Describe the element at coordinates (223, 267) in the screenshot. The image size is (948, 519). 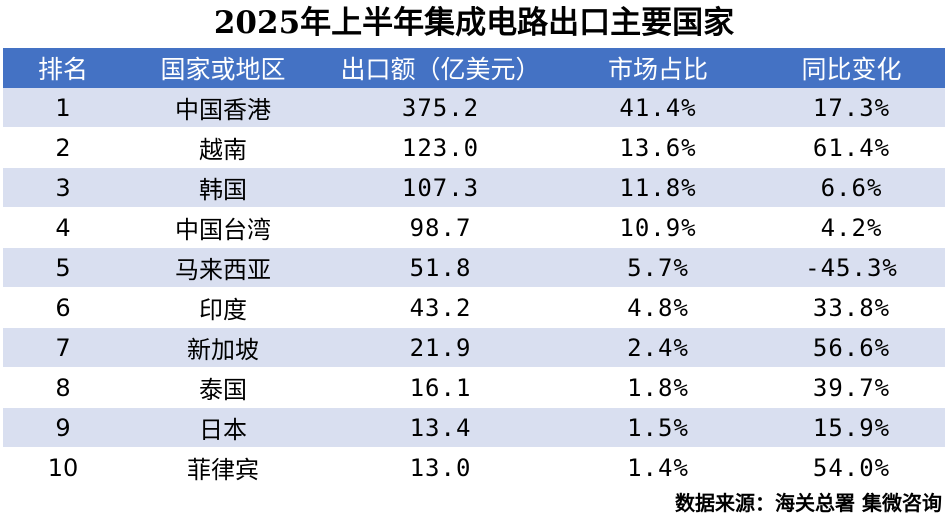
I see `cell-country: 马来西亚` at that location.